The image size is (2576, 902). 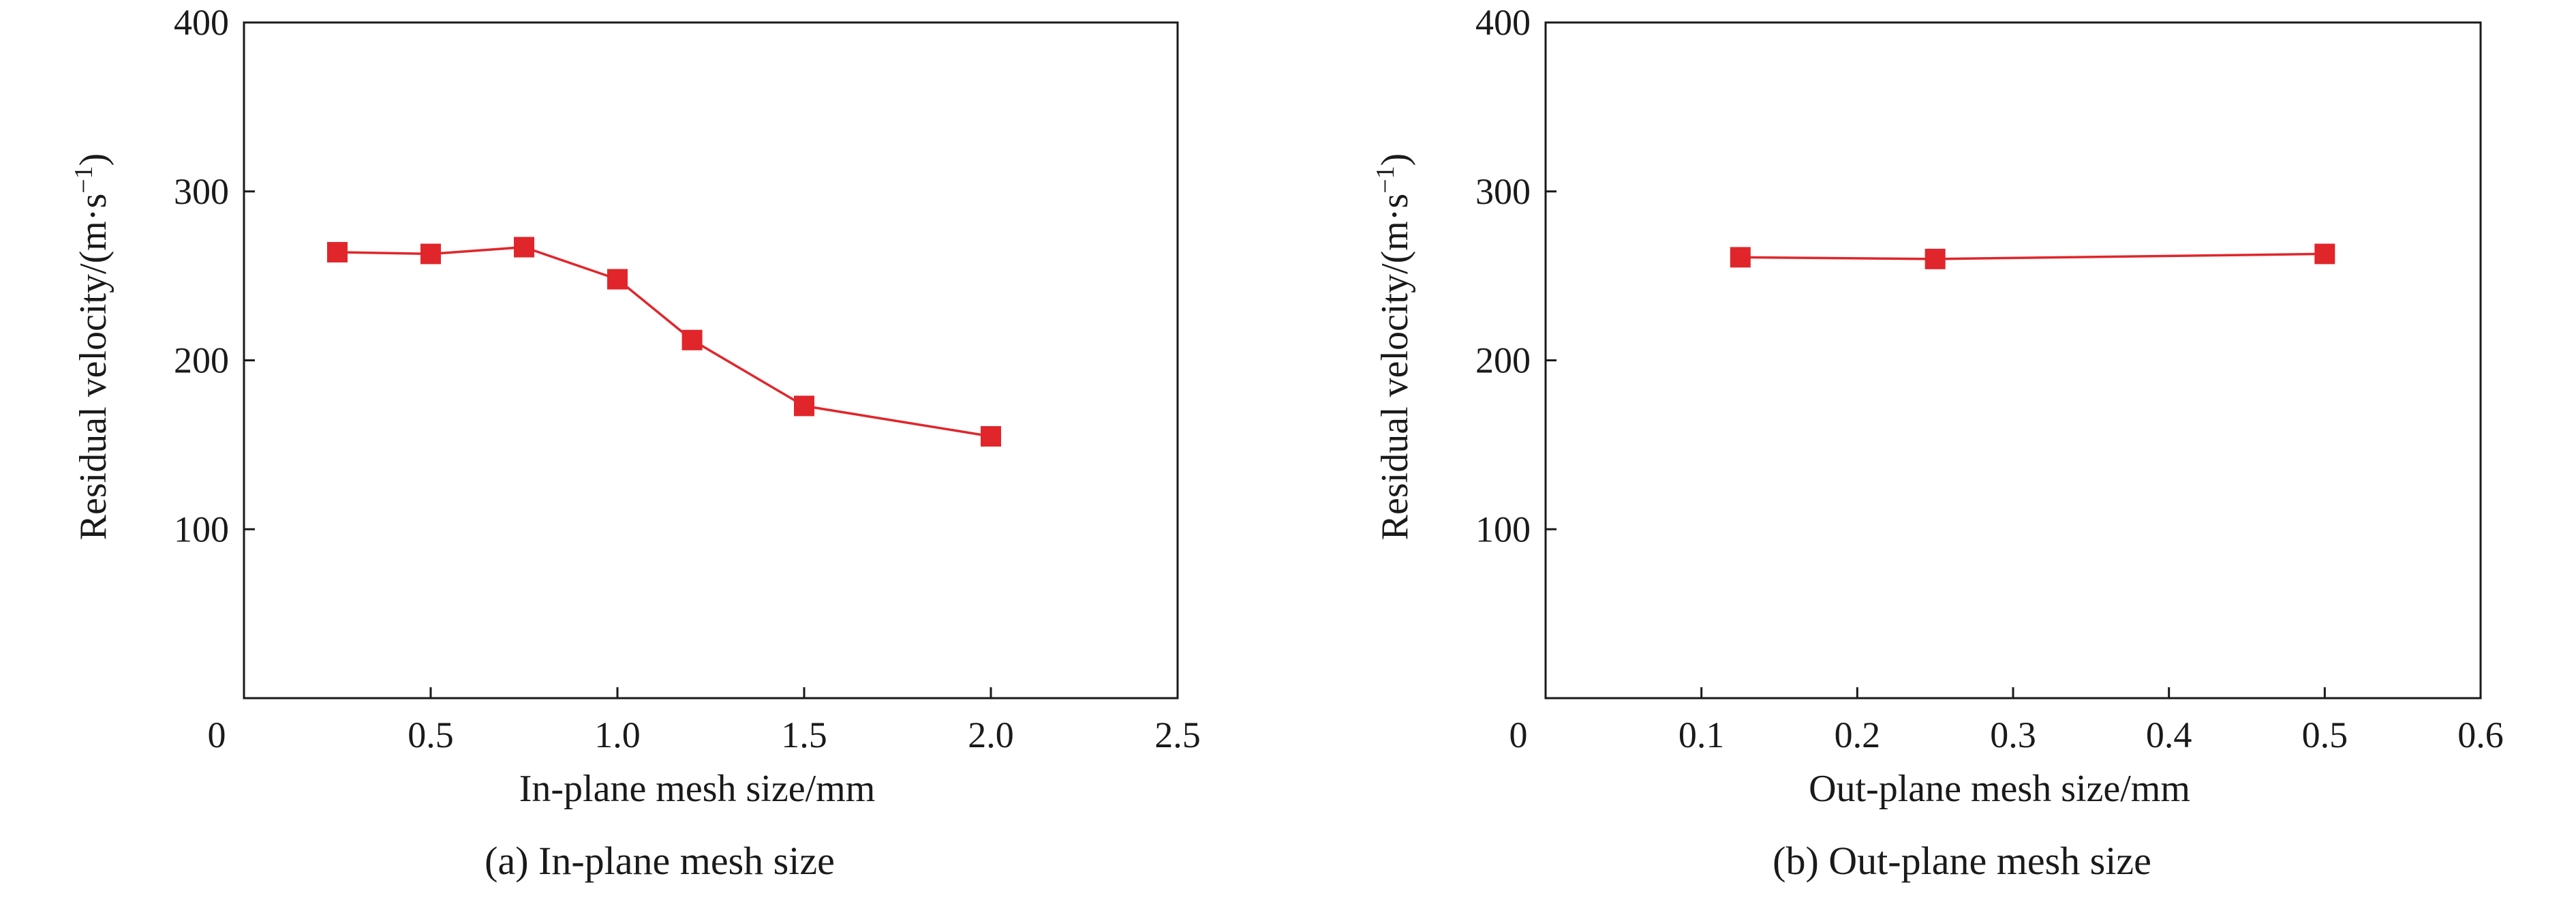 What do you see at coordinates (1962, 861) in the screenshot?
I see `chart-caption: (b) Out-plane mesh size` at bounding box center [1962, 861].